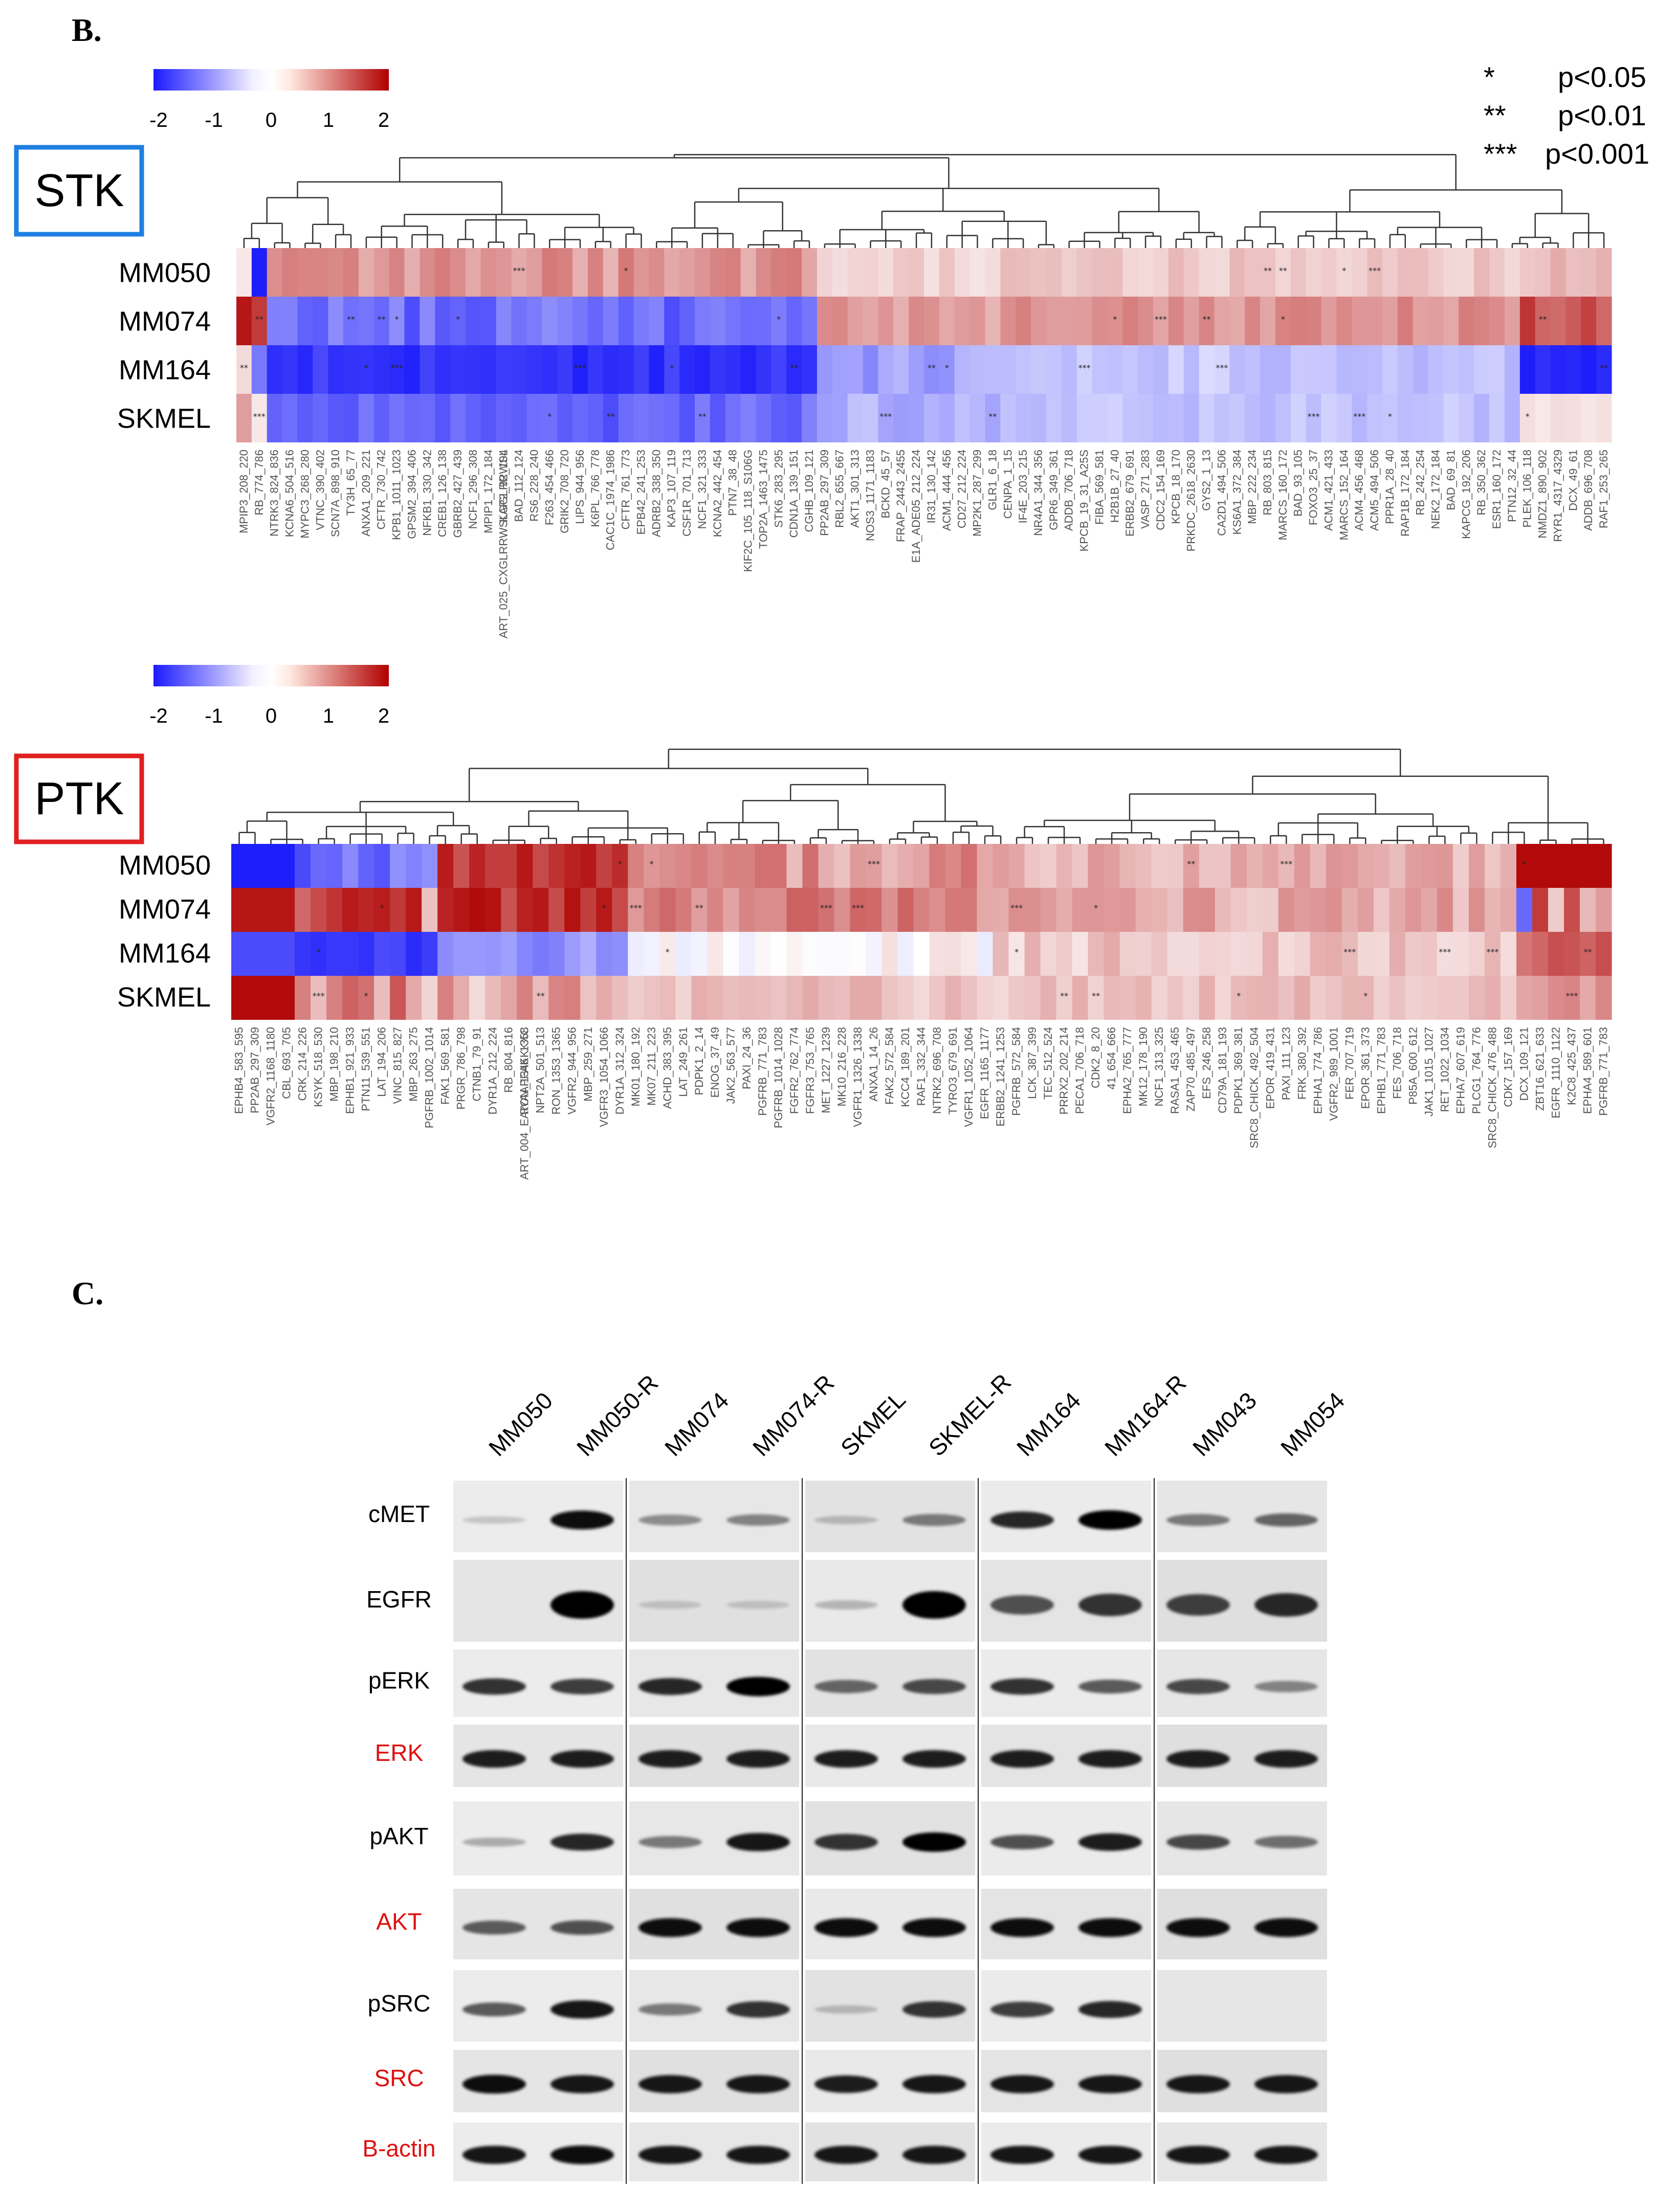 The image size is (1654, 2212). What do you see at coordinates (921, 1066) in the screenshot?
I see `ptk-col-label: RAF1_332_344` at bounding box center [921, 1066].